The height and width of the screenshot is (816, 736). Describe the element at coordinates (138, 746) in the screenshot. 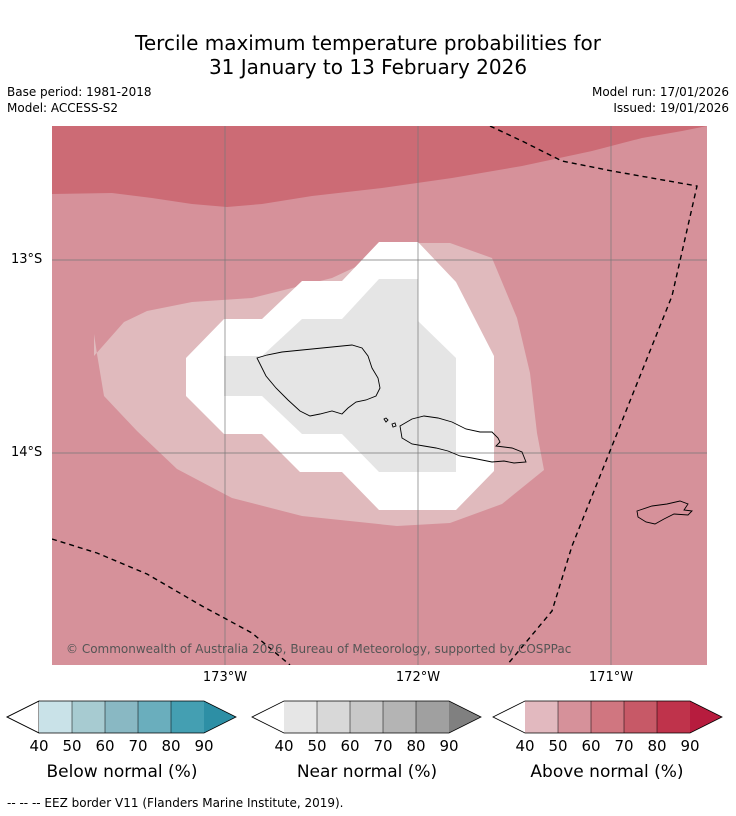

I see `cbar-below-tick: 70` at that location.